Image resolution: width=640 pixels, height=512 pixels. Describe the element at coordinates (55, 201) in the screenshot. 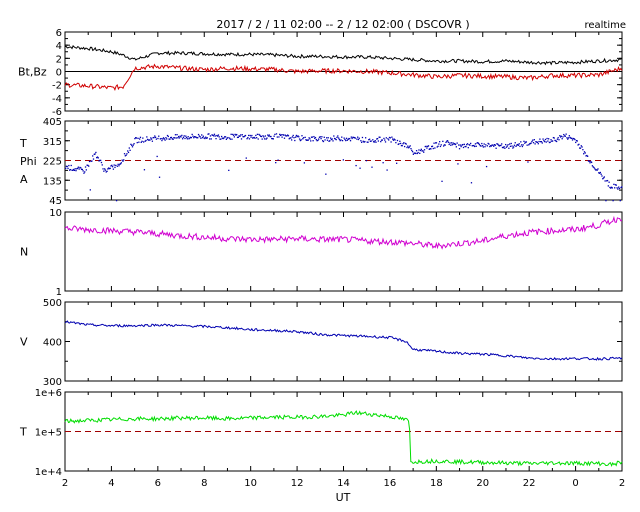

I see `y-tick-label: 45` at that location.